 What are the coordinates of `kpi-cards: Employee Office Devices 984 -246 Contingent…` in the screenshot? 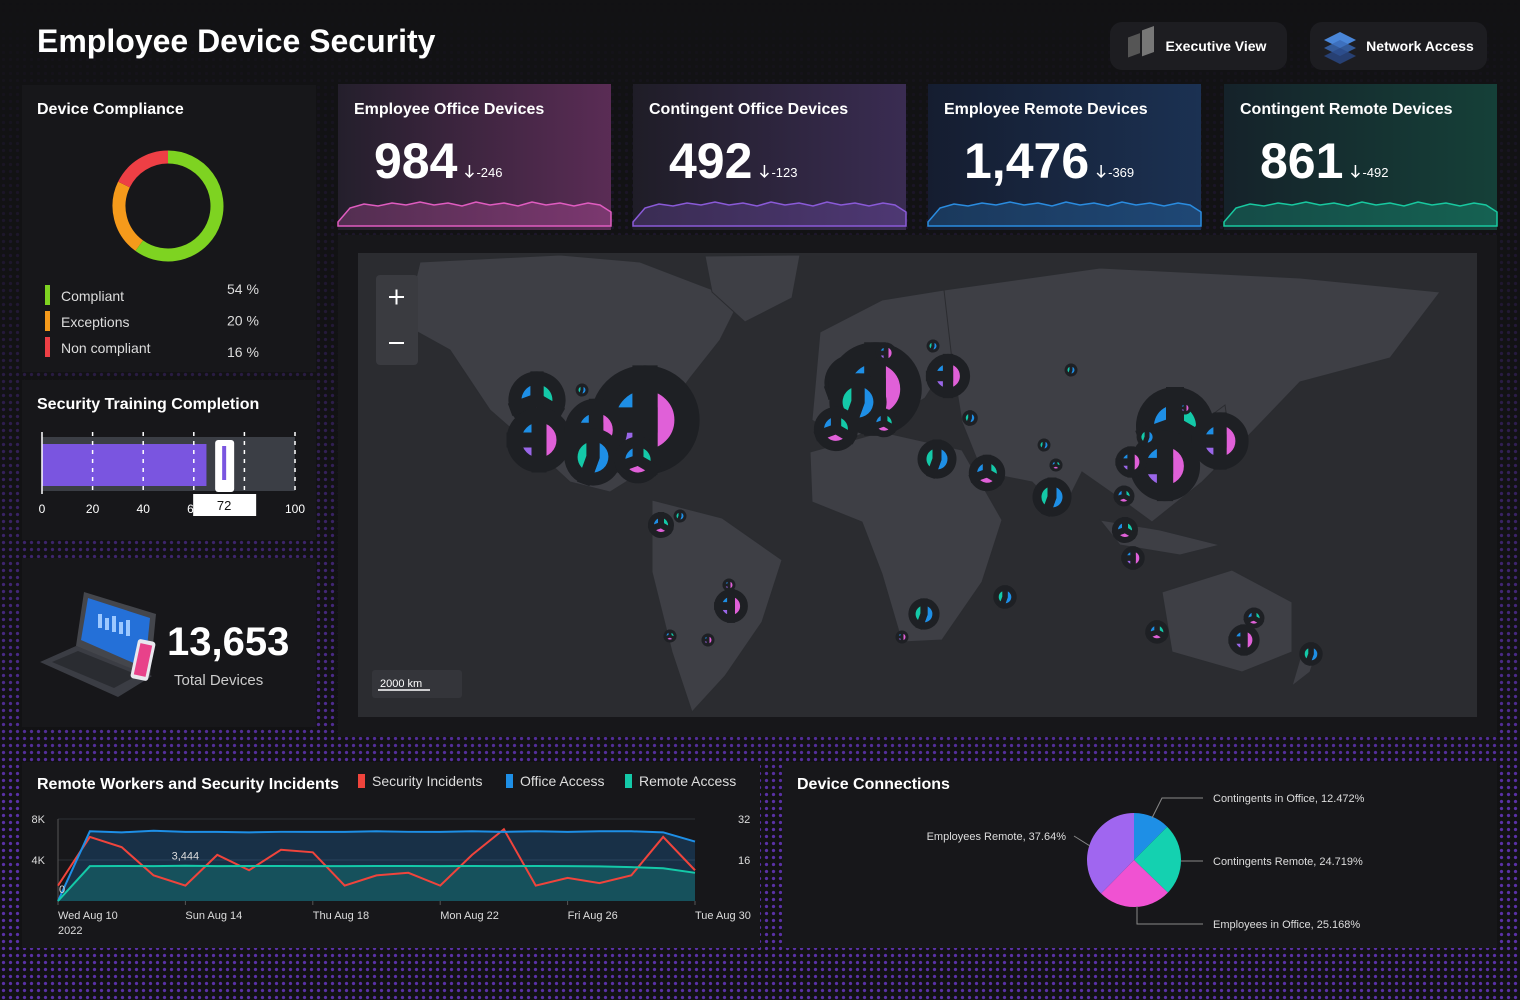 It's located at (917, 157).